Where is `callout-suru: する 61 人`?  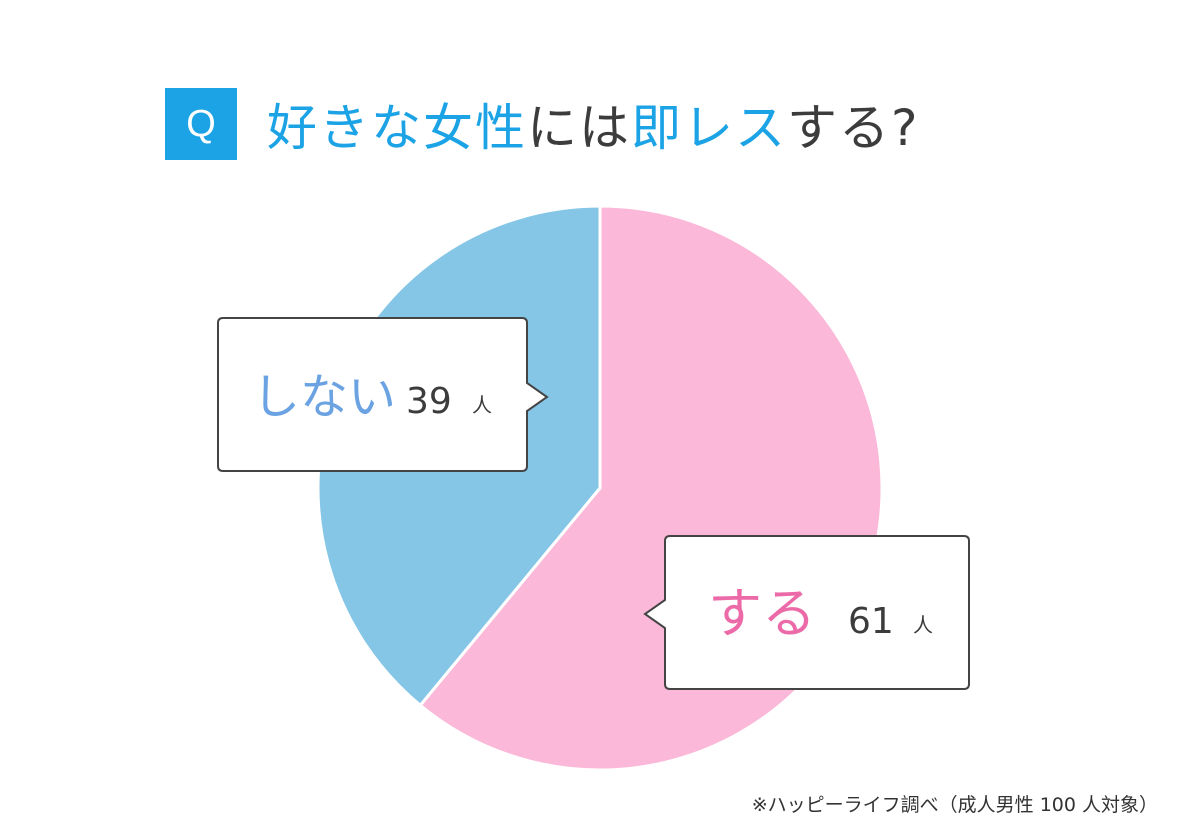
callout-suru: する 61 人 is located at coordinates (806, 612).